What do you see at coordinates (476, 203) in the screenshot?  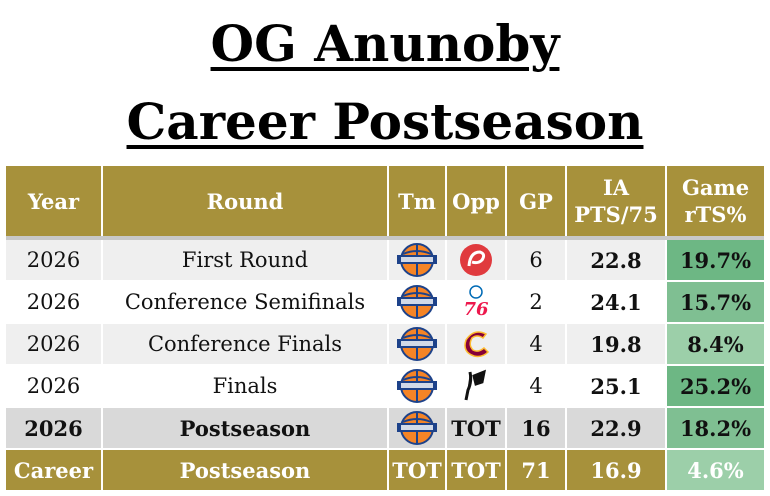 I see `column-header: Opp` at bounding box center [476, 203].